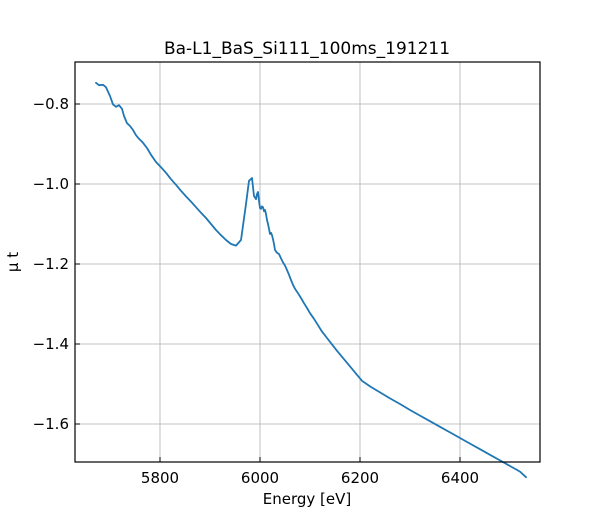  Describe the element at coordinates (360, 478) in the screenshot. I see `x-tick-label: 6200` at that location.